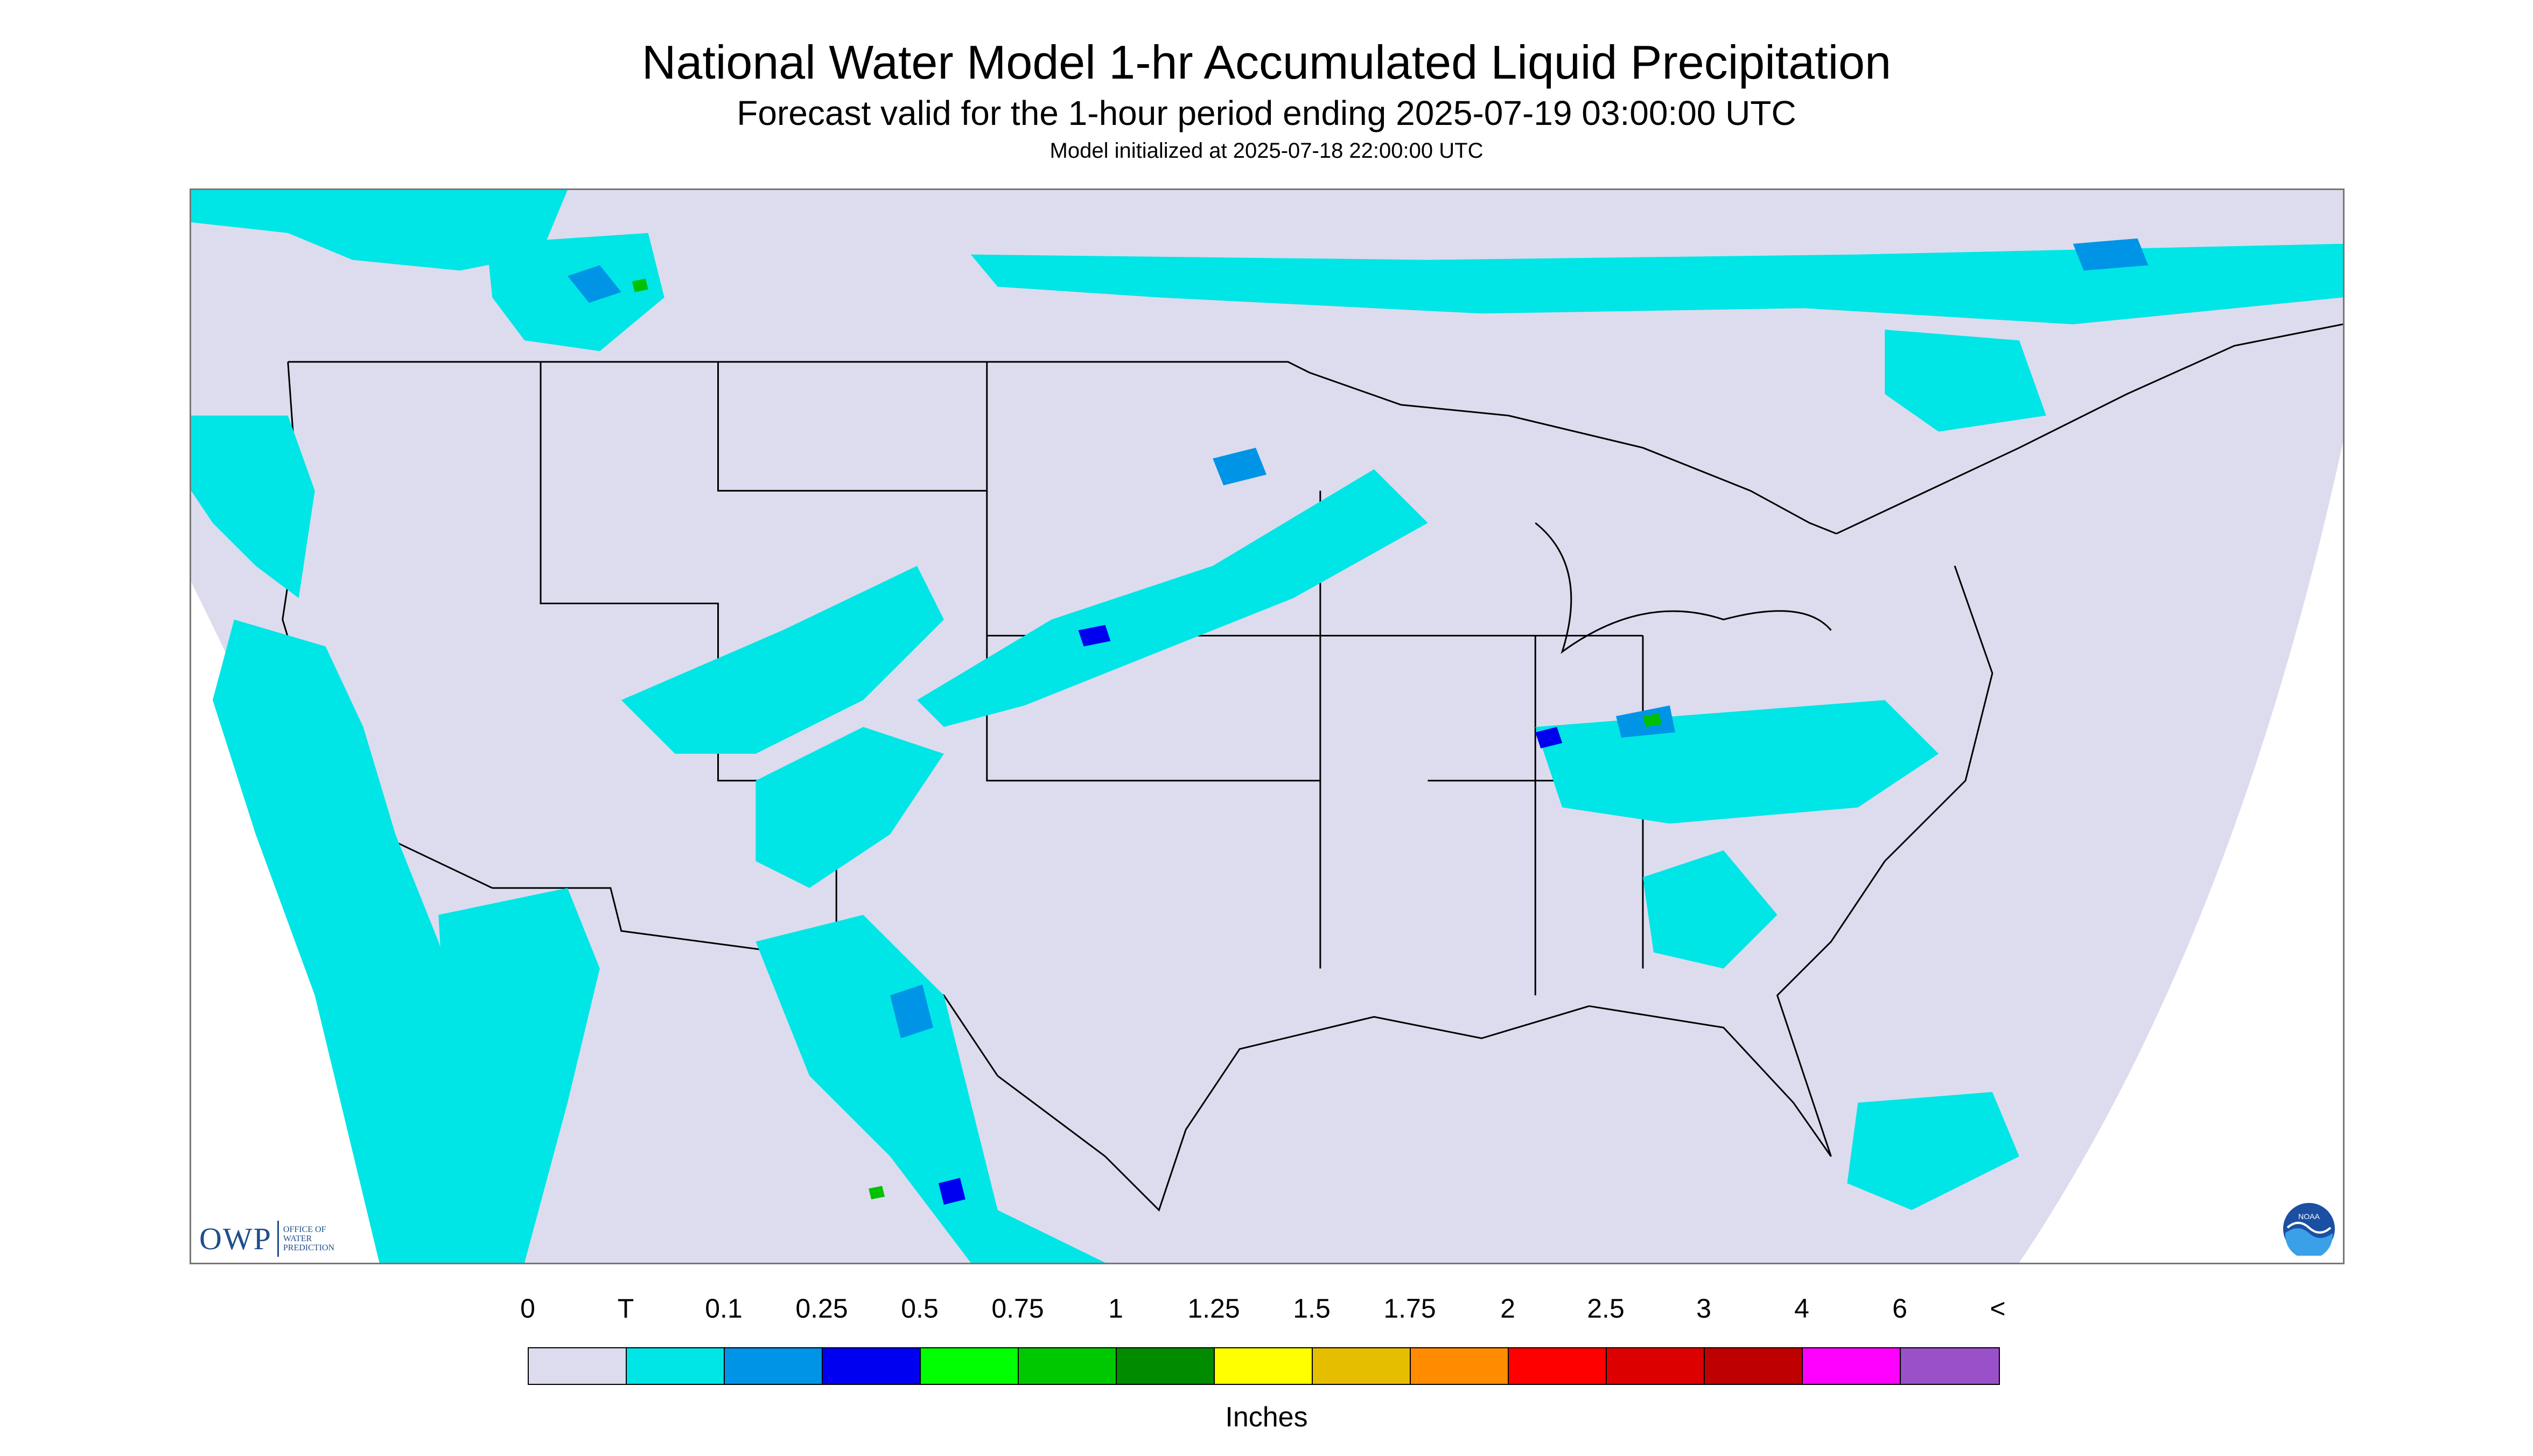 This screenshot has height=1456, width=2533. What do you see at coordinates (822, 1308) in the screenshot?
I see `legend-label: 0.25` at bounding box center [822, 1308].